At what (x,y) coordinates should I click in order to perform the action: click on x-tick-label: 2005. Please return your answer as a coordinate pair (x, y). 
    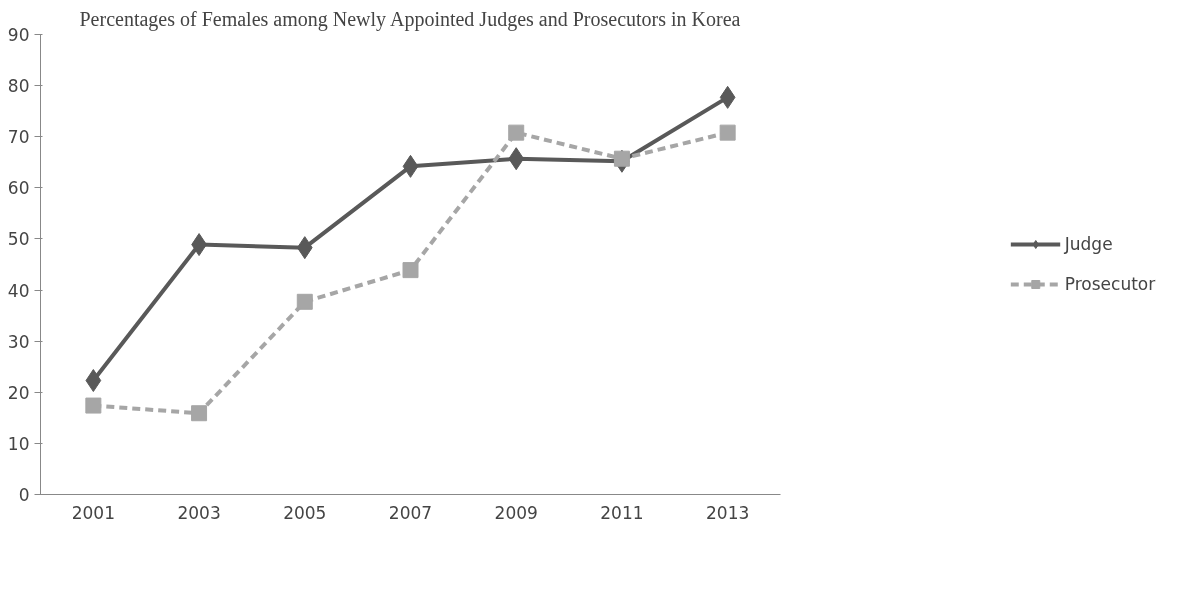
    Looking at the image, I should click on (305, 512).